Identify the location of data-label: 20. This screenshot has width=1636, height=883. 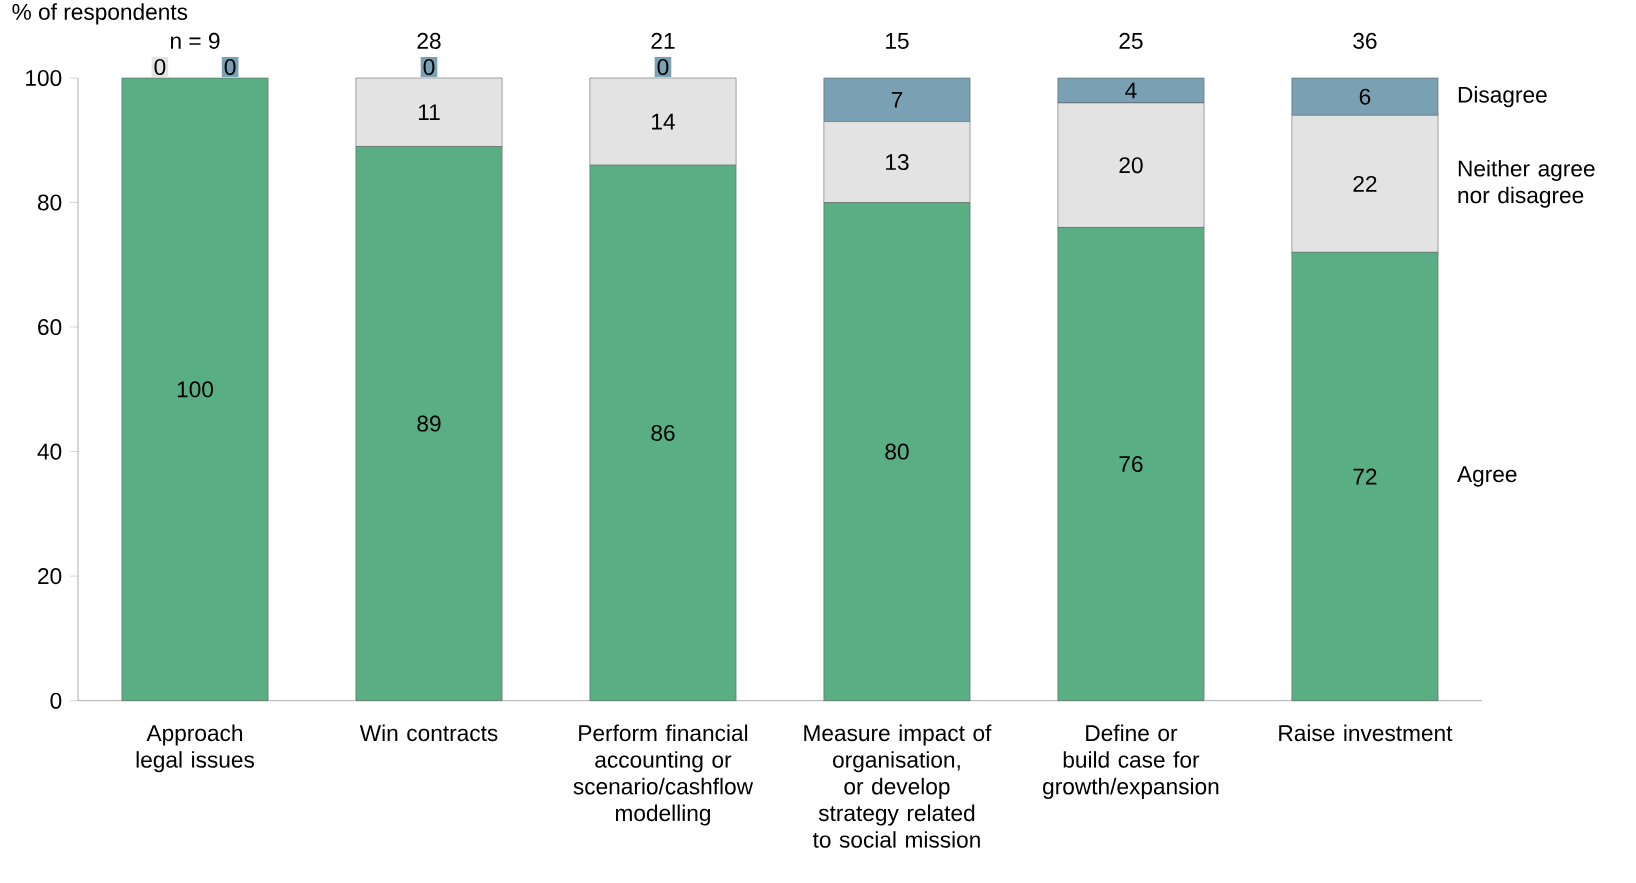
(1131, 165).